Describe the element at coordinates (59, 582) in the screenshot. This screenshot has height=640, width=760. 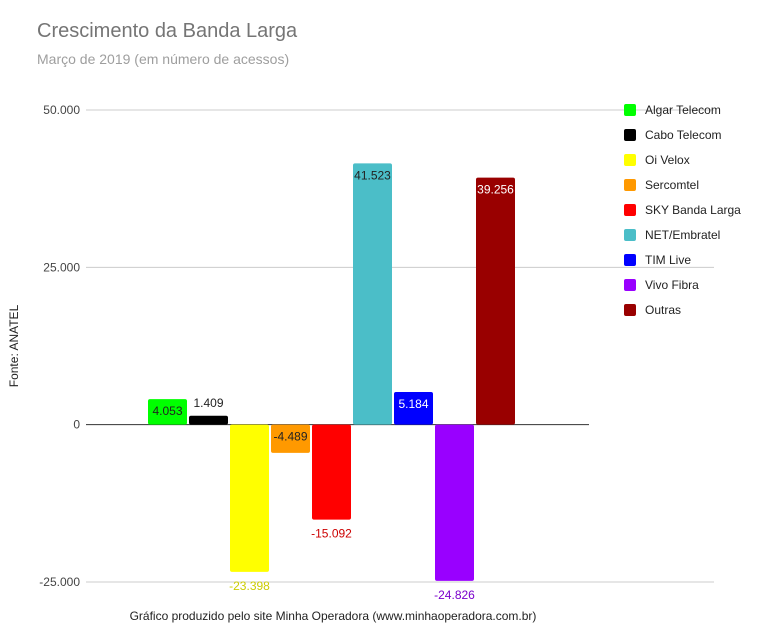
I see `y-tick-label: -25.000` at that location.